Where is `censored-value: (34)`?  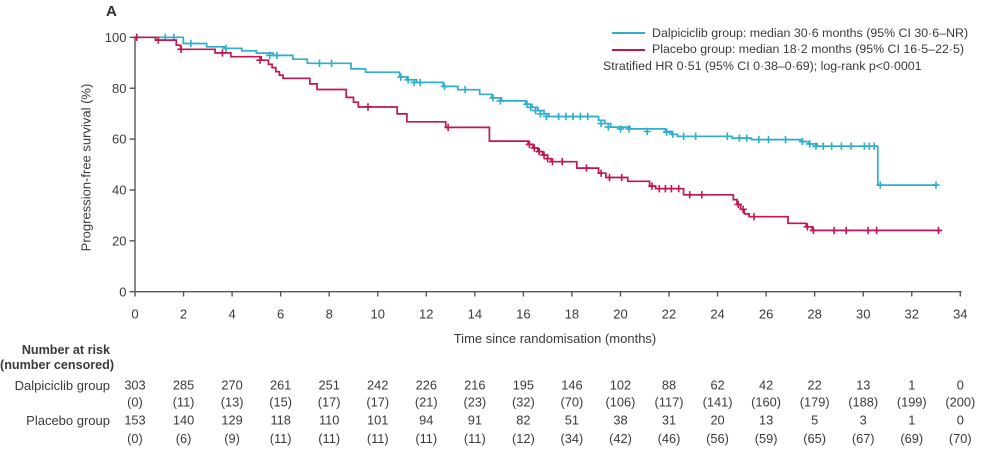 censored-value: (34) is located at coordinates (572, 438).